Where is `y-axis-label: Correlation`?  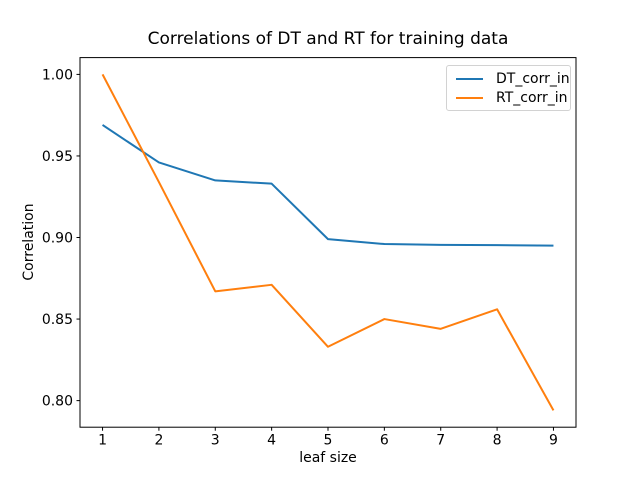 y-axis-label: Correlation is located at coordinates (29, 242).